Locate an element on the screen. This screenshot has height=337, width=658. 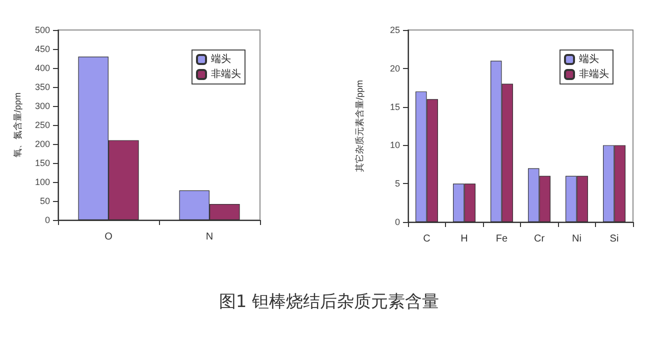
y-tick-label: 50 is located at coordinates (45, 201).